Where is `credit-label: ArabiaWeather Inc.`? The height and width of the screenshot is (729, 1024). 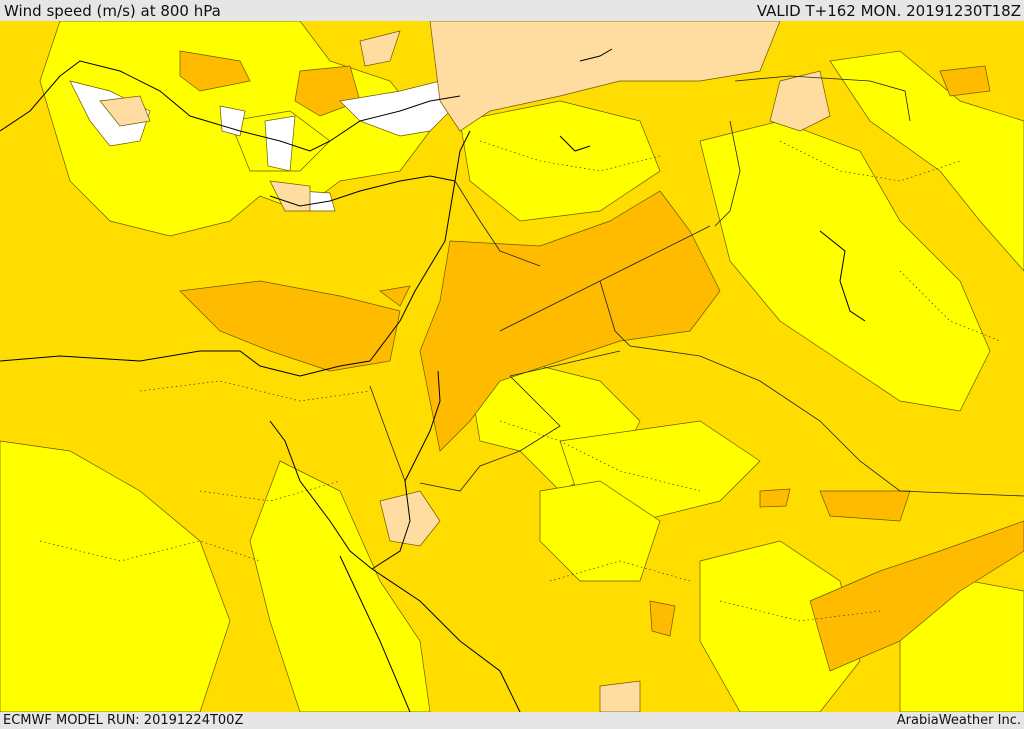 credit-label: ArabiaWeather Inc. is located at coordinates (958, 720).